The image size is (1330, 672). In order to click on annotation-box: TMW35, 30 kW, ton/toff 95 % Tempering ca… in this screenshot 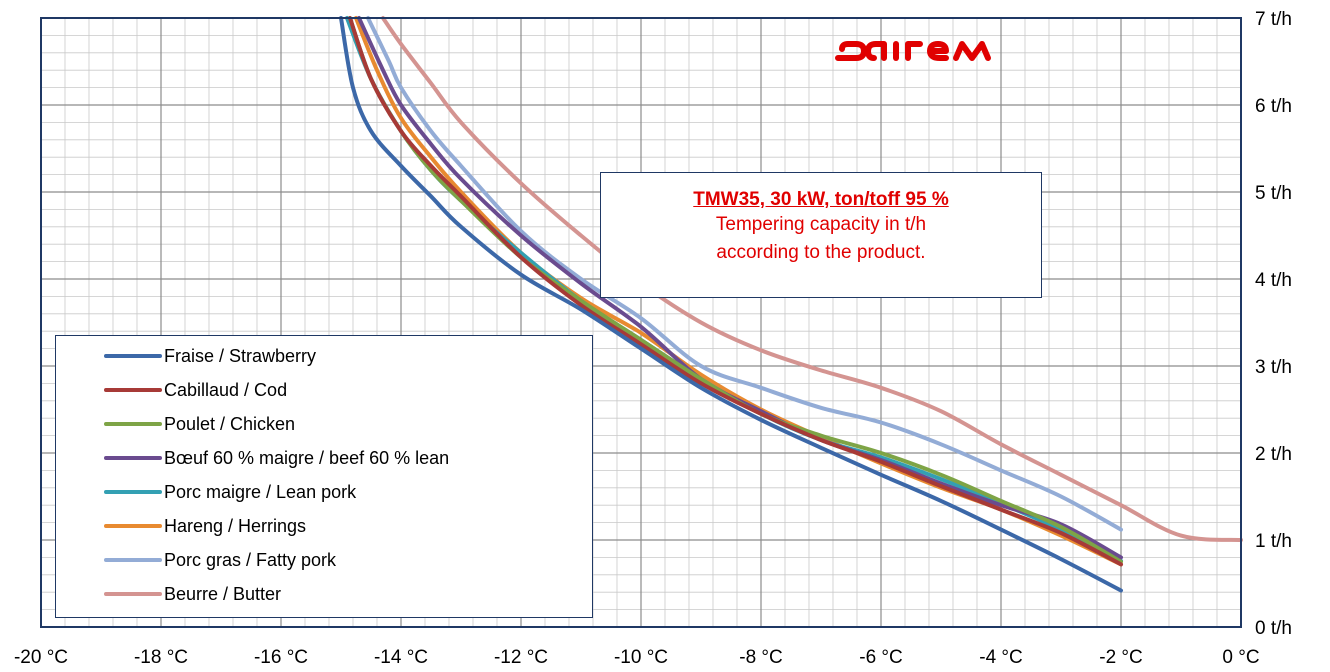, I will do `click(821, 235)`.